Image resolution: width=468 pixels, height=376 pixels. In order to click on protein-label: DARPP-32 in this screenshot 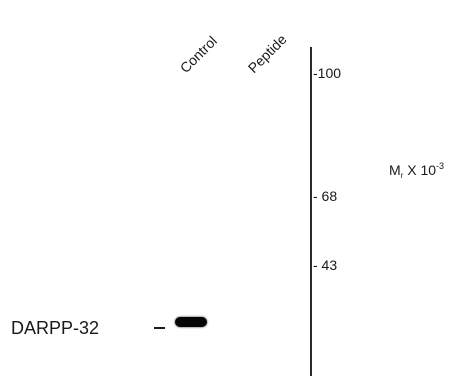, I will do `click(55, 328)`.